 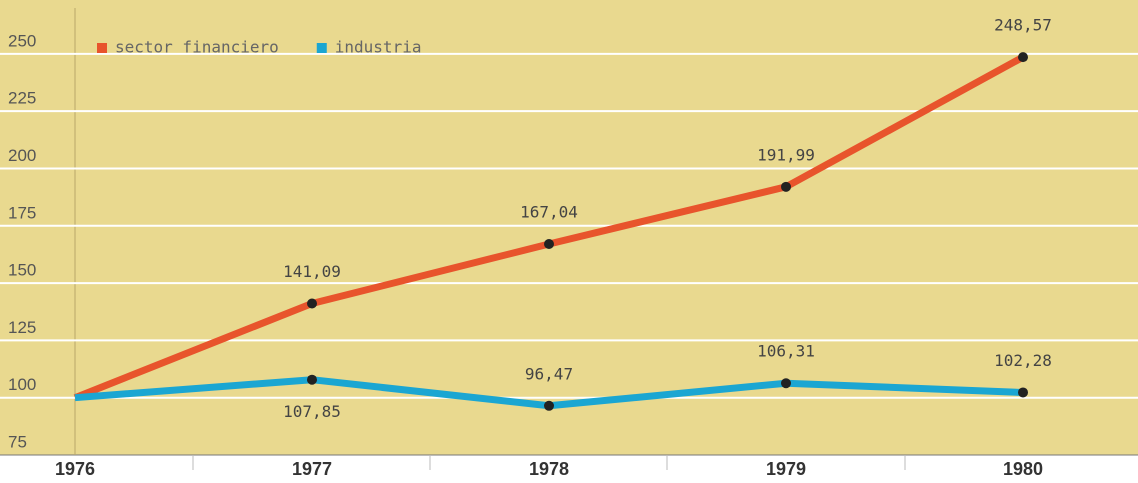 I want to click on data-label: 167,04, so click(x=549, y=212).